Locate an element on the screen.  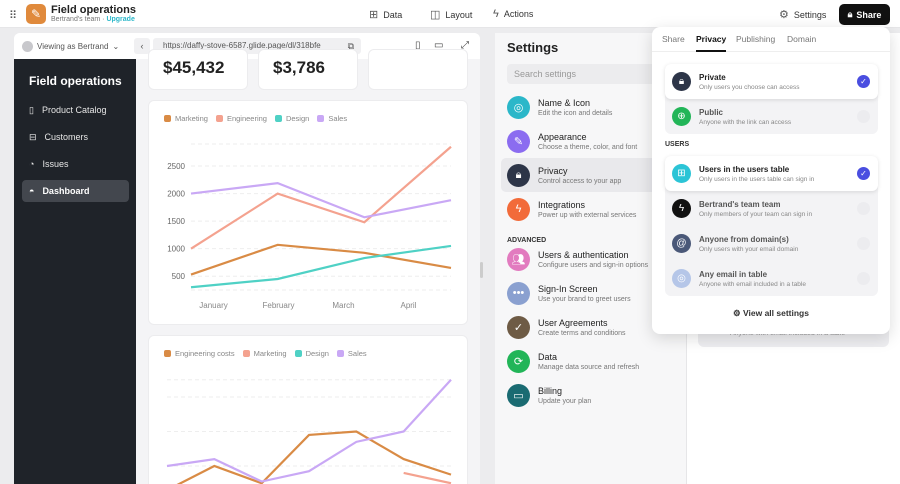
option-title: Users in the users table is located at coordinates (744, 169).